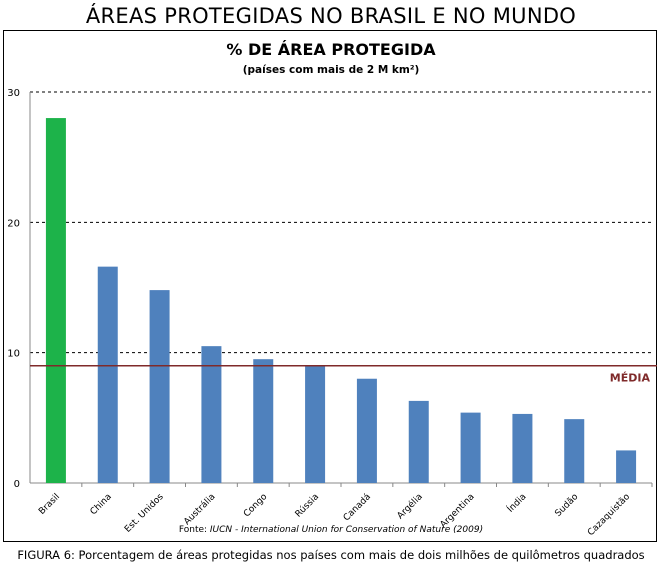  Describe the element at coordinates (516, 503) in the screenshot. I see `x-tick-label: Índia` at that location.